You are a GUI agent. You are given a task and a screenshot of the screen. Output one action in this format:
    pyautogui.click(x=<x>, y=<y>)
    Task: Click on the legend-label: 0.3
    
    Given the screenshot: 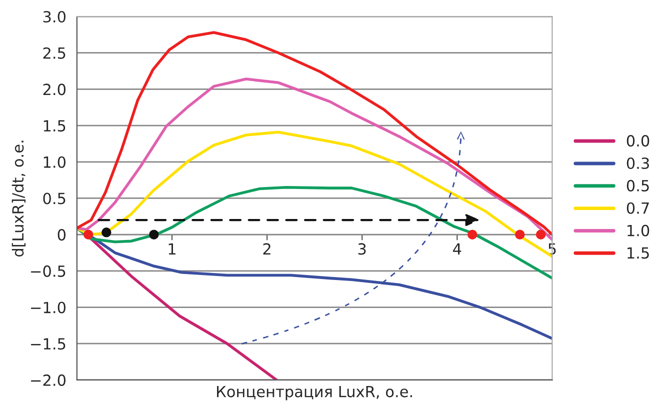 What is the action you would take?
    pyautogui.click(x=637, y=163)
    